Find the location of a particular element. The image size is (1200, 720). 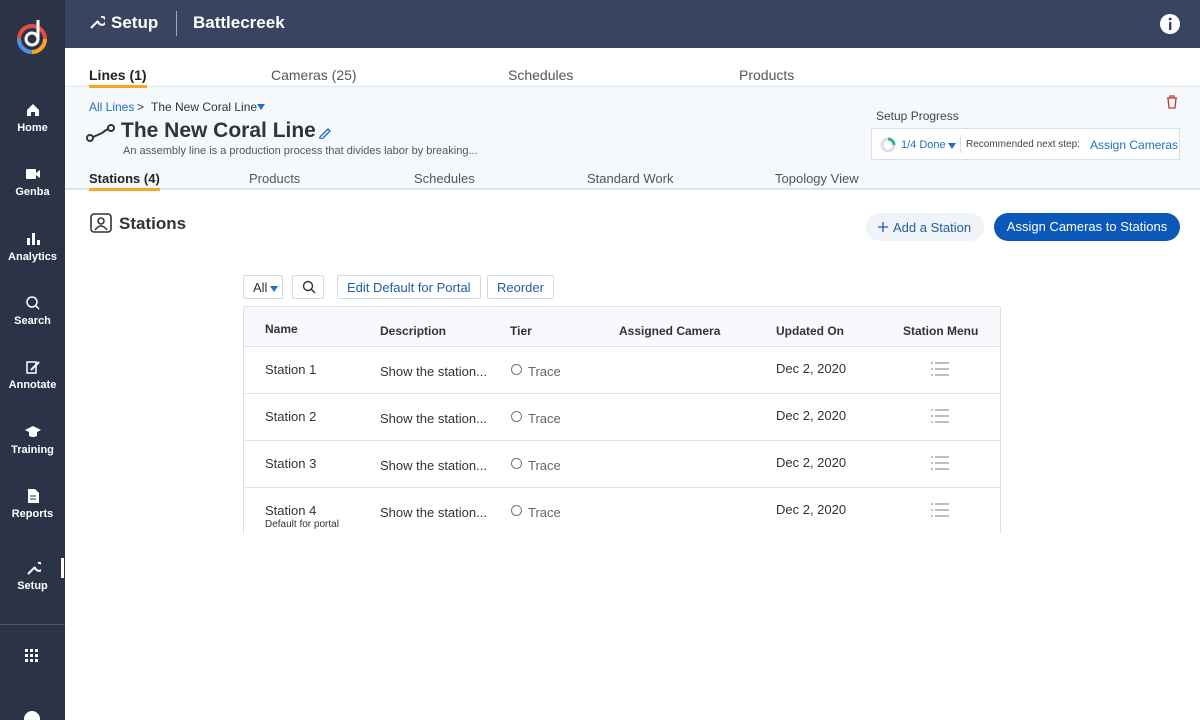

column-header: Updated On is located at coordinates (810, 331).